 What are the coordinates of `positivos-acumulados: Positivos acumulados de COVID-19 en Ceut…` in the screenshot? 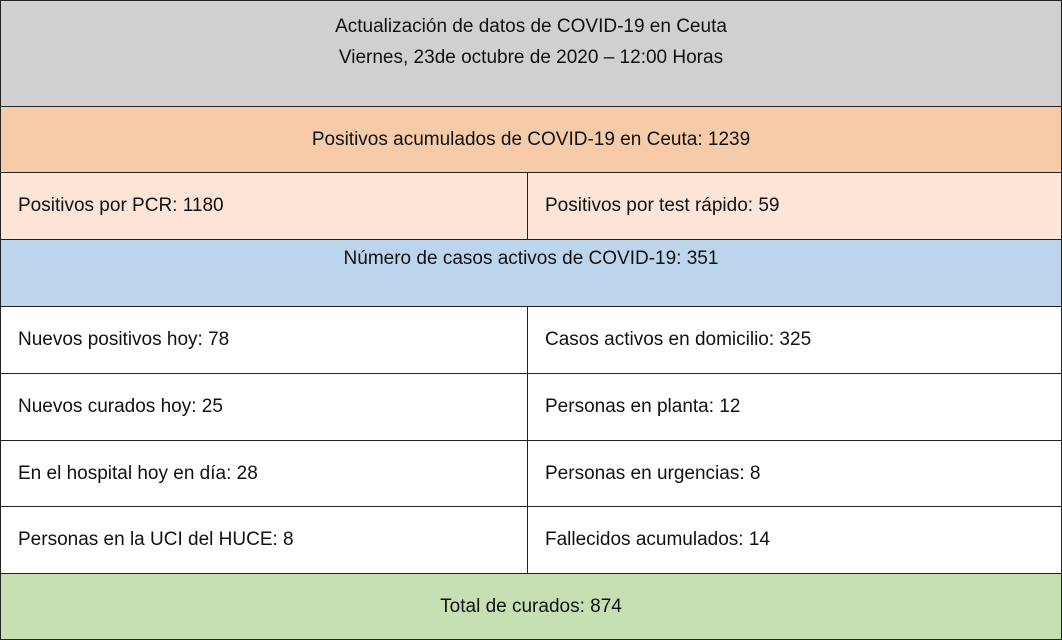 It's located at (531, 139).